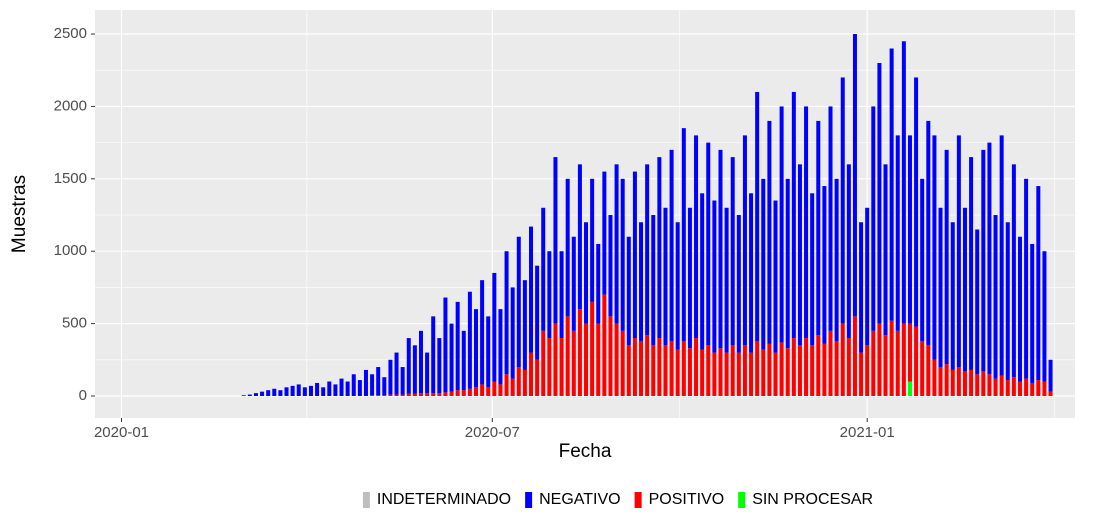  I want to click on y-tick-label: 1000, so click(70, 250).